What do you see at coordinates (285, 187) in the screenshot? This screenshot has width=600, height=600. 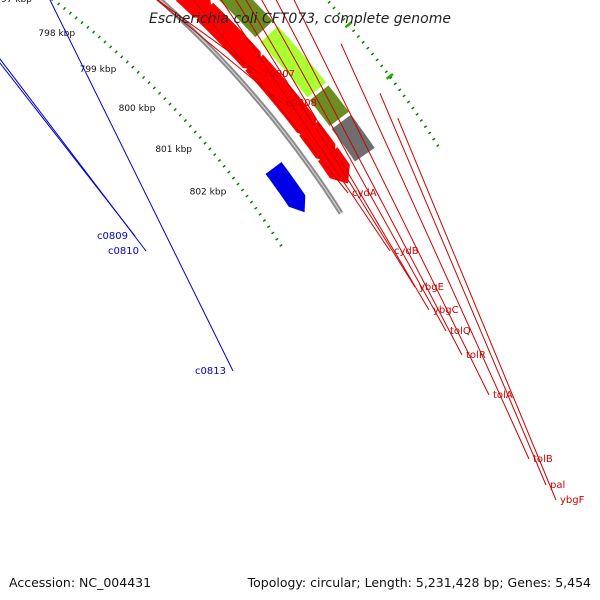 I see `gene-c0814` at bounding box center [285, 187].